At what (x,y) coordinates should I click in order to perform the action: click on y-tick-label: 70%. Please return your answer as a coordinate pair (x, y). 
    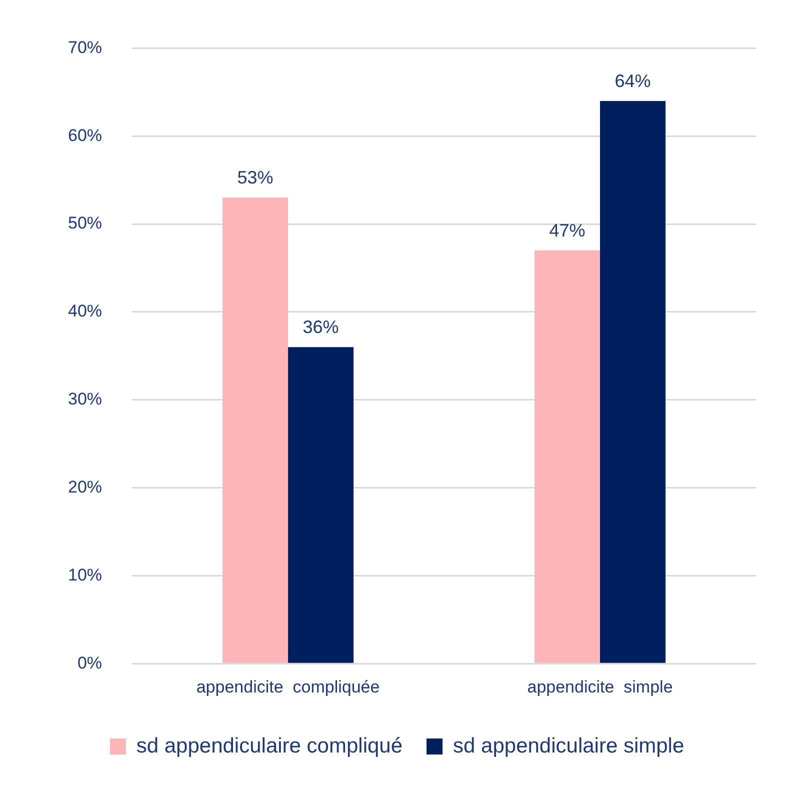
    Looking at the image, I should click on (85, 47).